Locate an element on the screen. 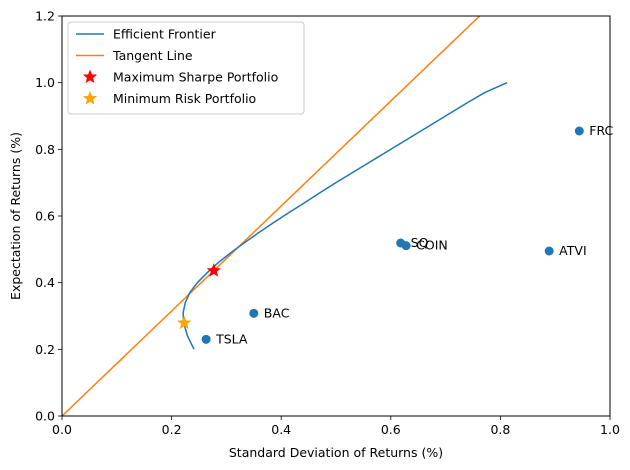 Image resolution: width=630 pixels, height=470 pixels. legend-entry-label: Efficient Frontier is located at coordinates (165, 34).